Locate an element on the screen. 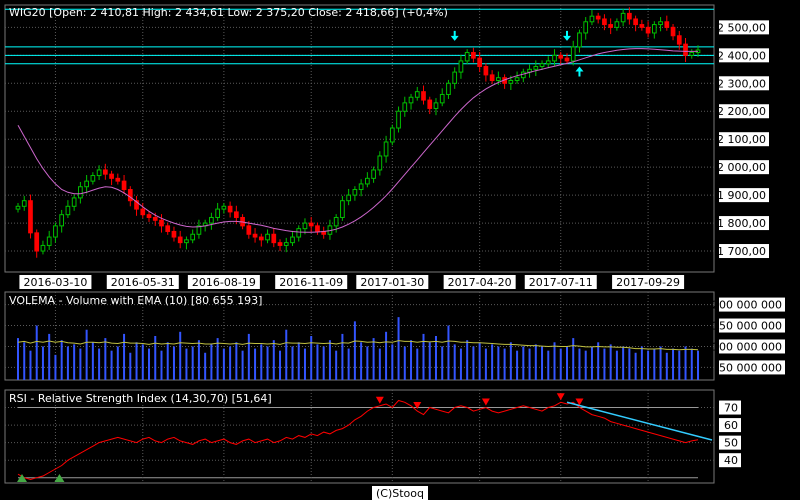  rsi-y-tick-label: 60 is located at coordinates (731, 425).